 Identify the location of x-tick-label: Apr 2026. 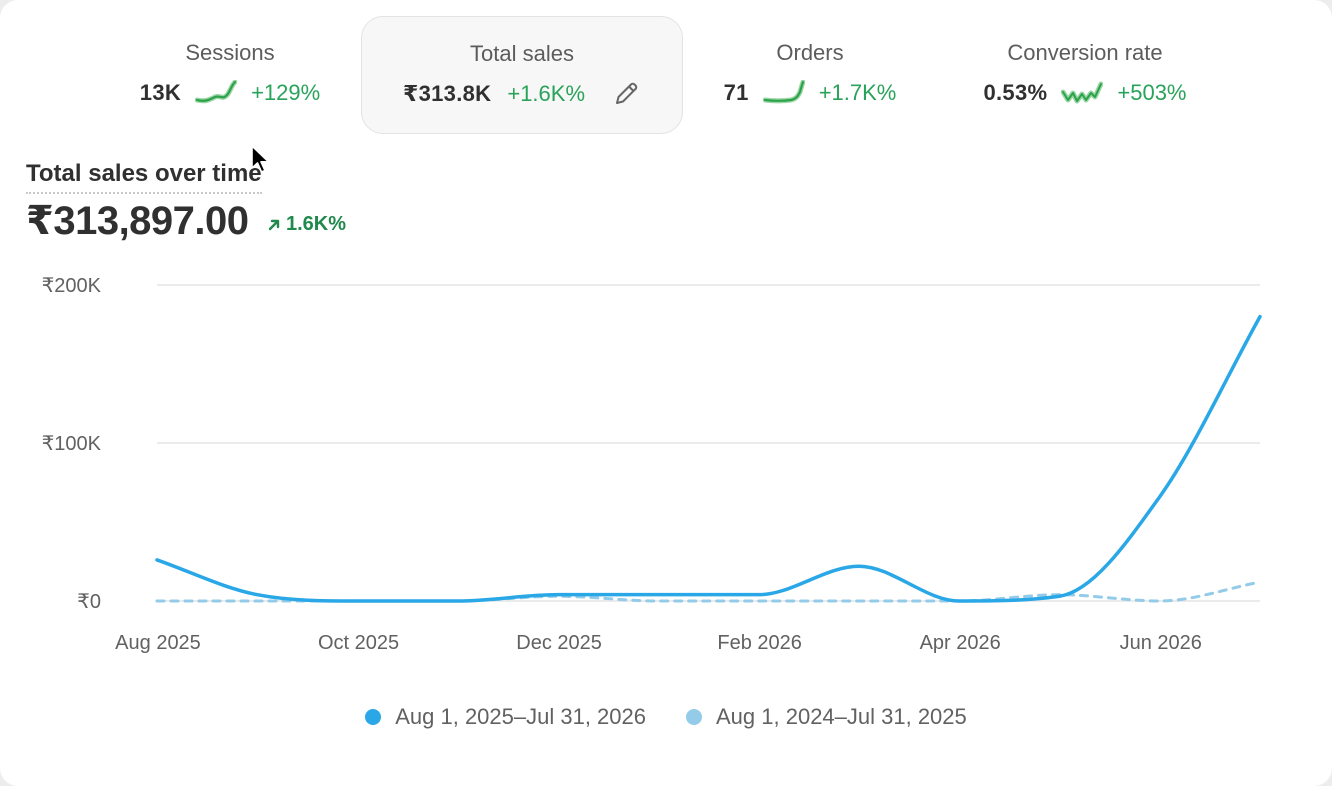
(960, 643).